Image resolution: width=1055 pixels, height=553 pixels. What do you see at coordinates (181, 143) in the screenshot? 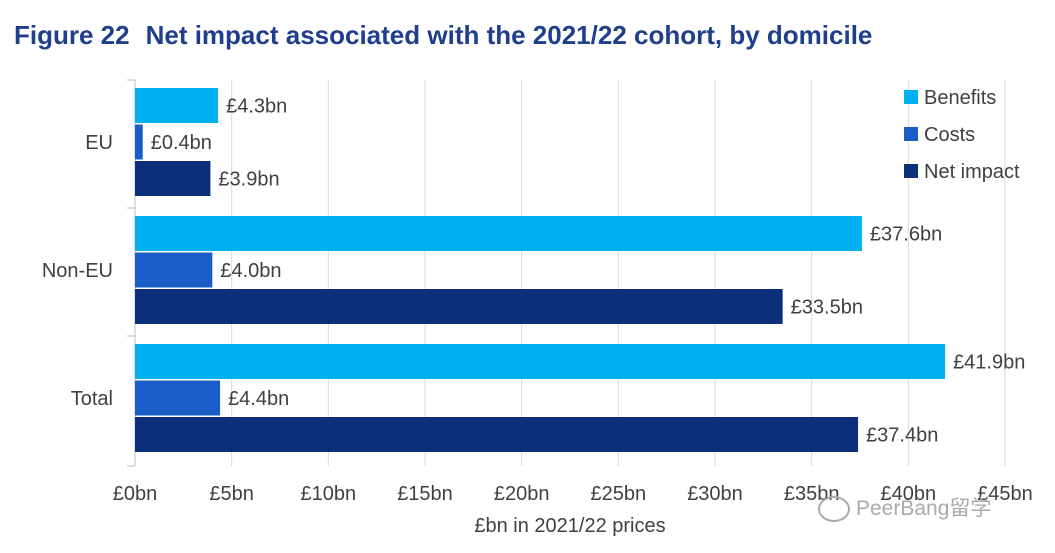
I see `data-label: £0.4bn` at bounding box center [181, 143].